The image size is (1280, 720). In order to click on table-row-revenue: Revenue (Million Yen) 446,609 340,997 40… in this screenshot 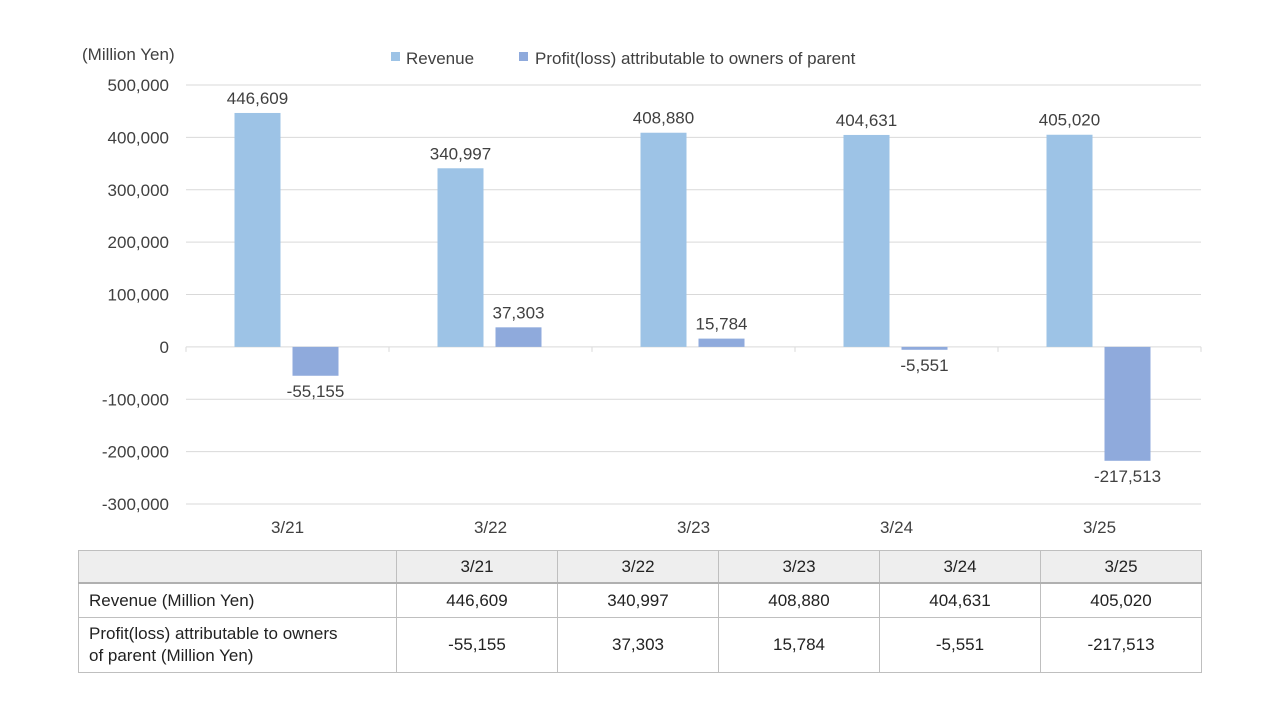, I will do `click(640, 600)`.